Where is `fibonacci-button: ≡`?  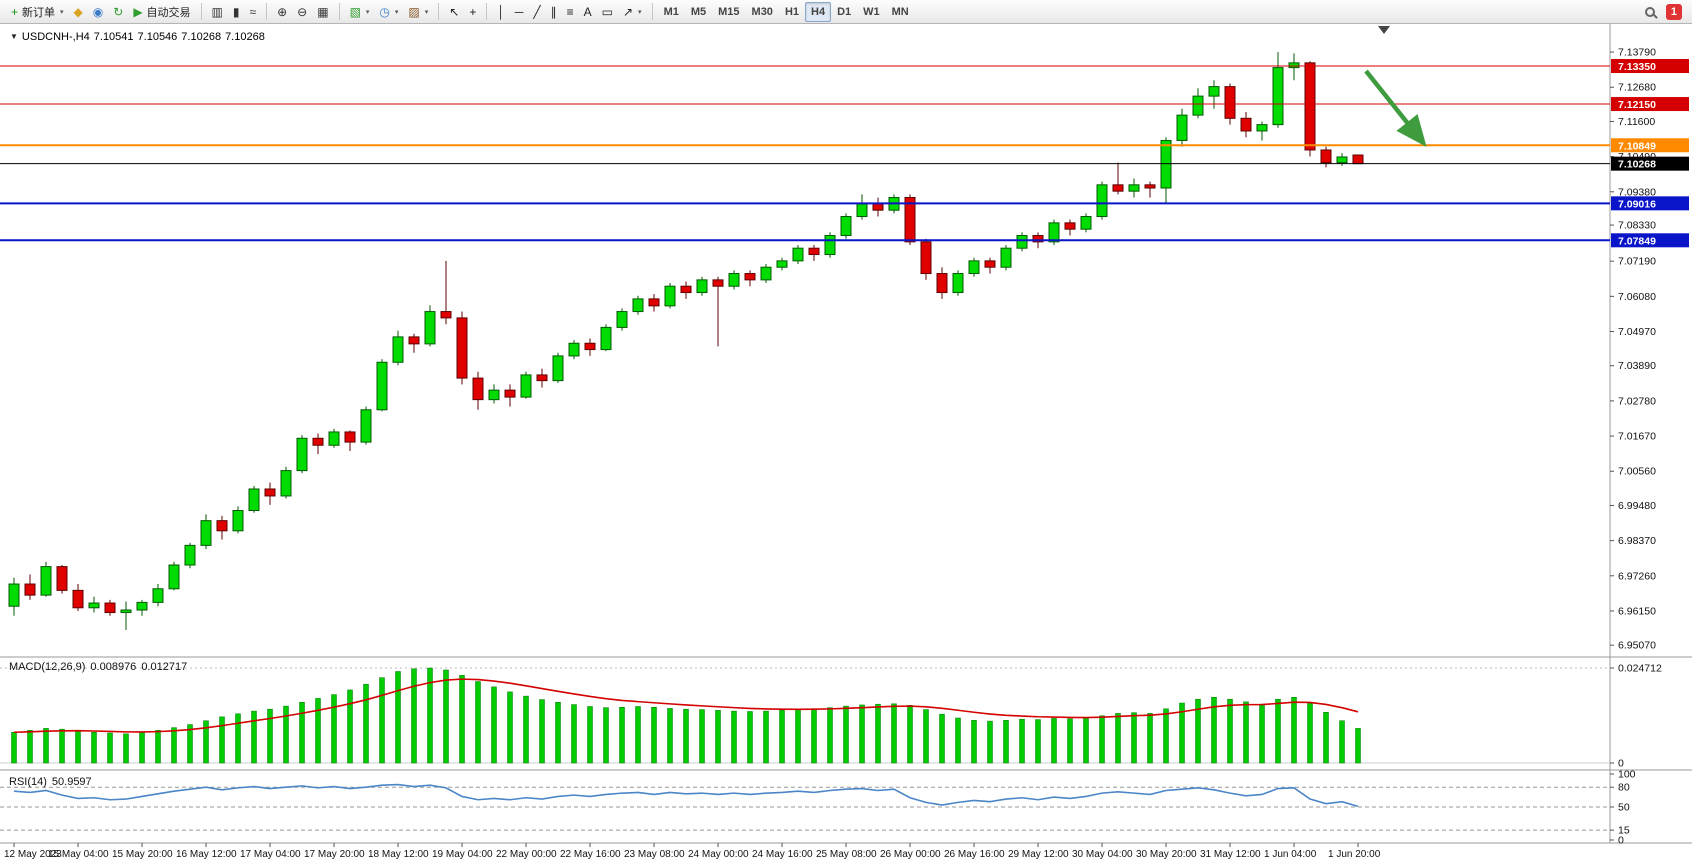
fibonacci-button: ≡ is located at coordinates (570, 12).